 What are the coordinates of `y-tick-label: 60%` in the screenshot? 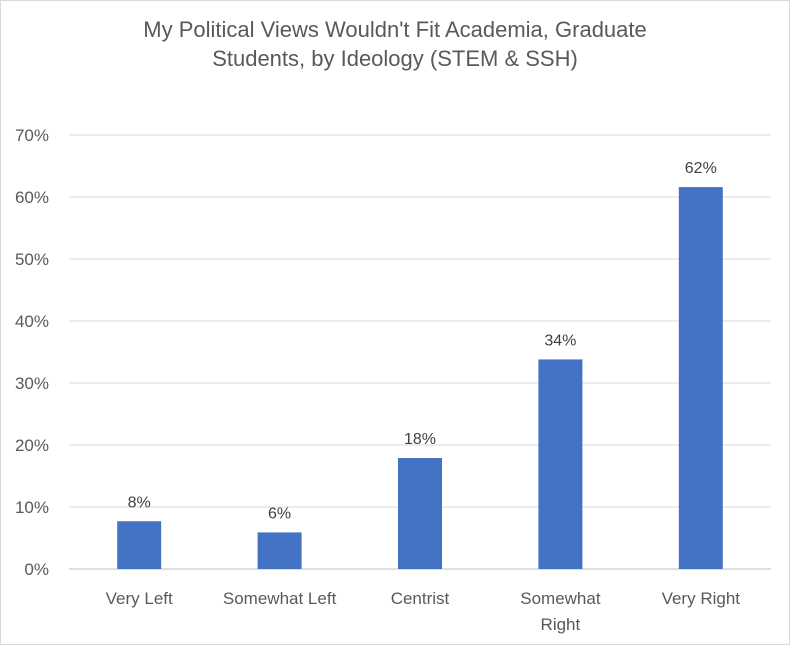 It's located at (32, 197).